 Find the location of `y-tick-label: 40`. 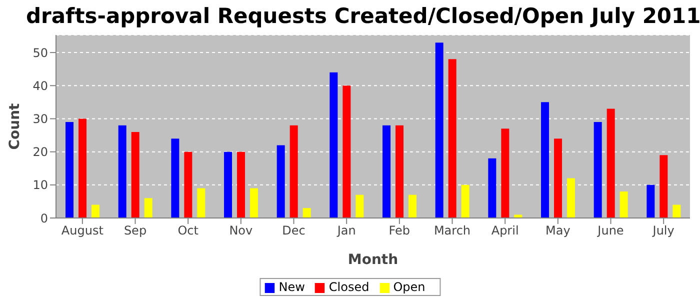

y-tick-label: 40 is located at coordinates (40, 85).